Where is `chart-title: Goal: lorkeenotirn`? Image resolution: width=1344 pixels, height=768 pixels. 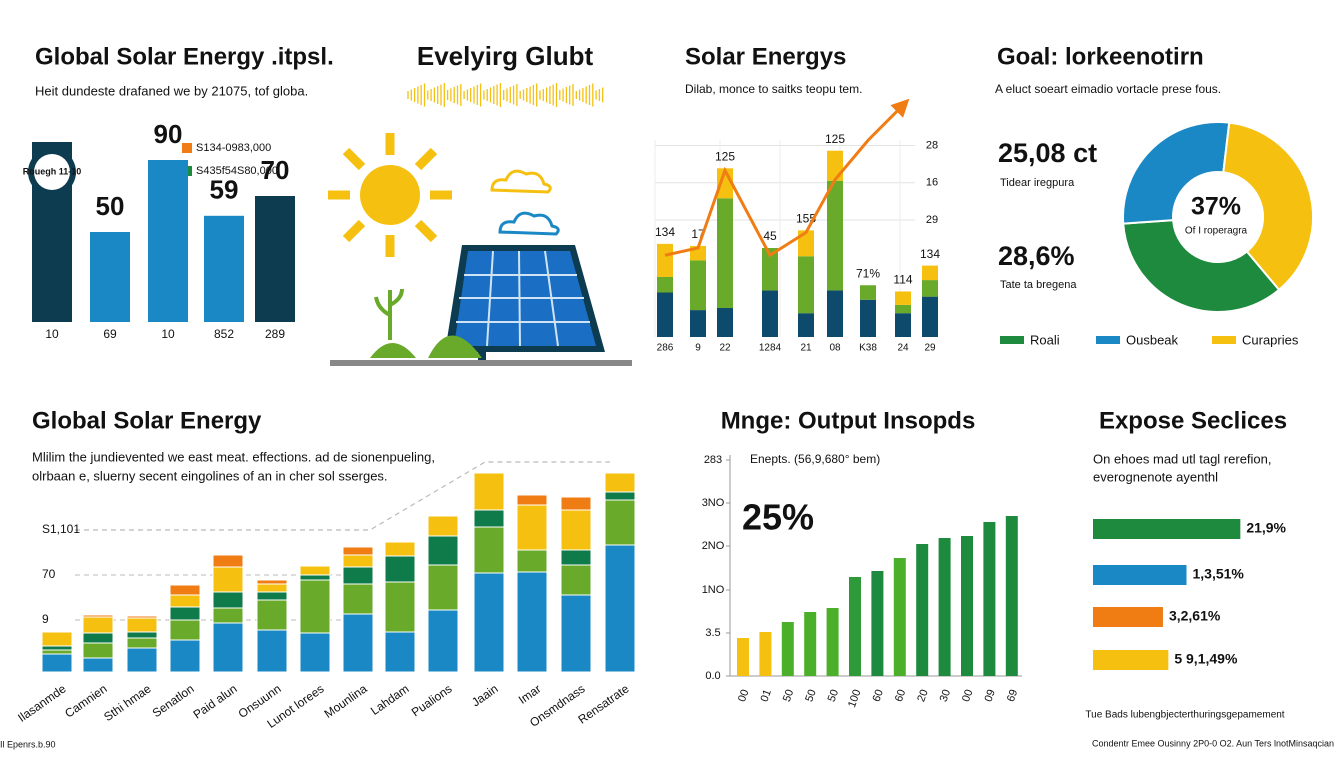 chart-title: Goal: lorkeenotirn is located at coordinates (1100, 56).